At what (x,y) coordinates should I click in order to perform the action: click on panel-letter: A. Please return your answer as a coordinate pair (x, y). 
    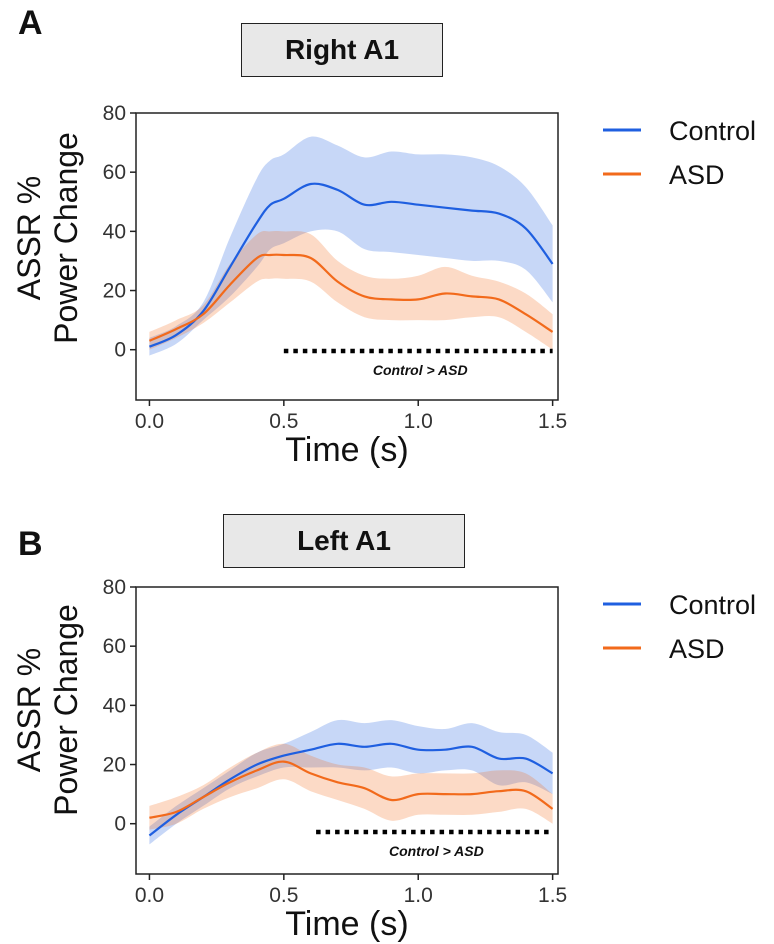
    Looking at the image, I should click on (30, 23).